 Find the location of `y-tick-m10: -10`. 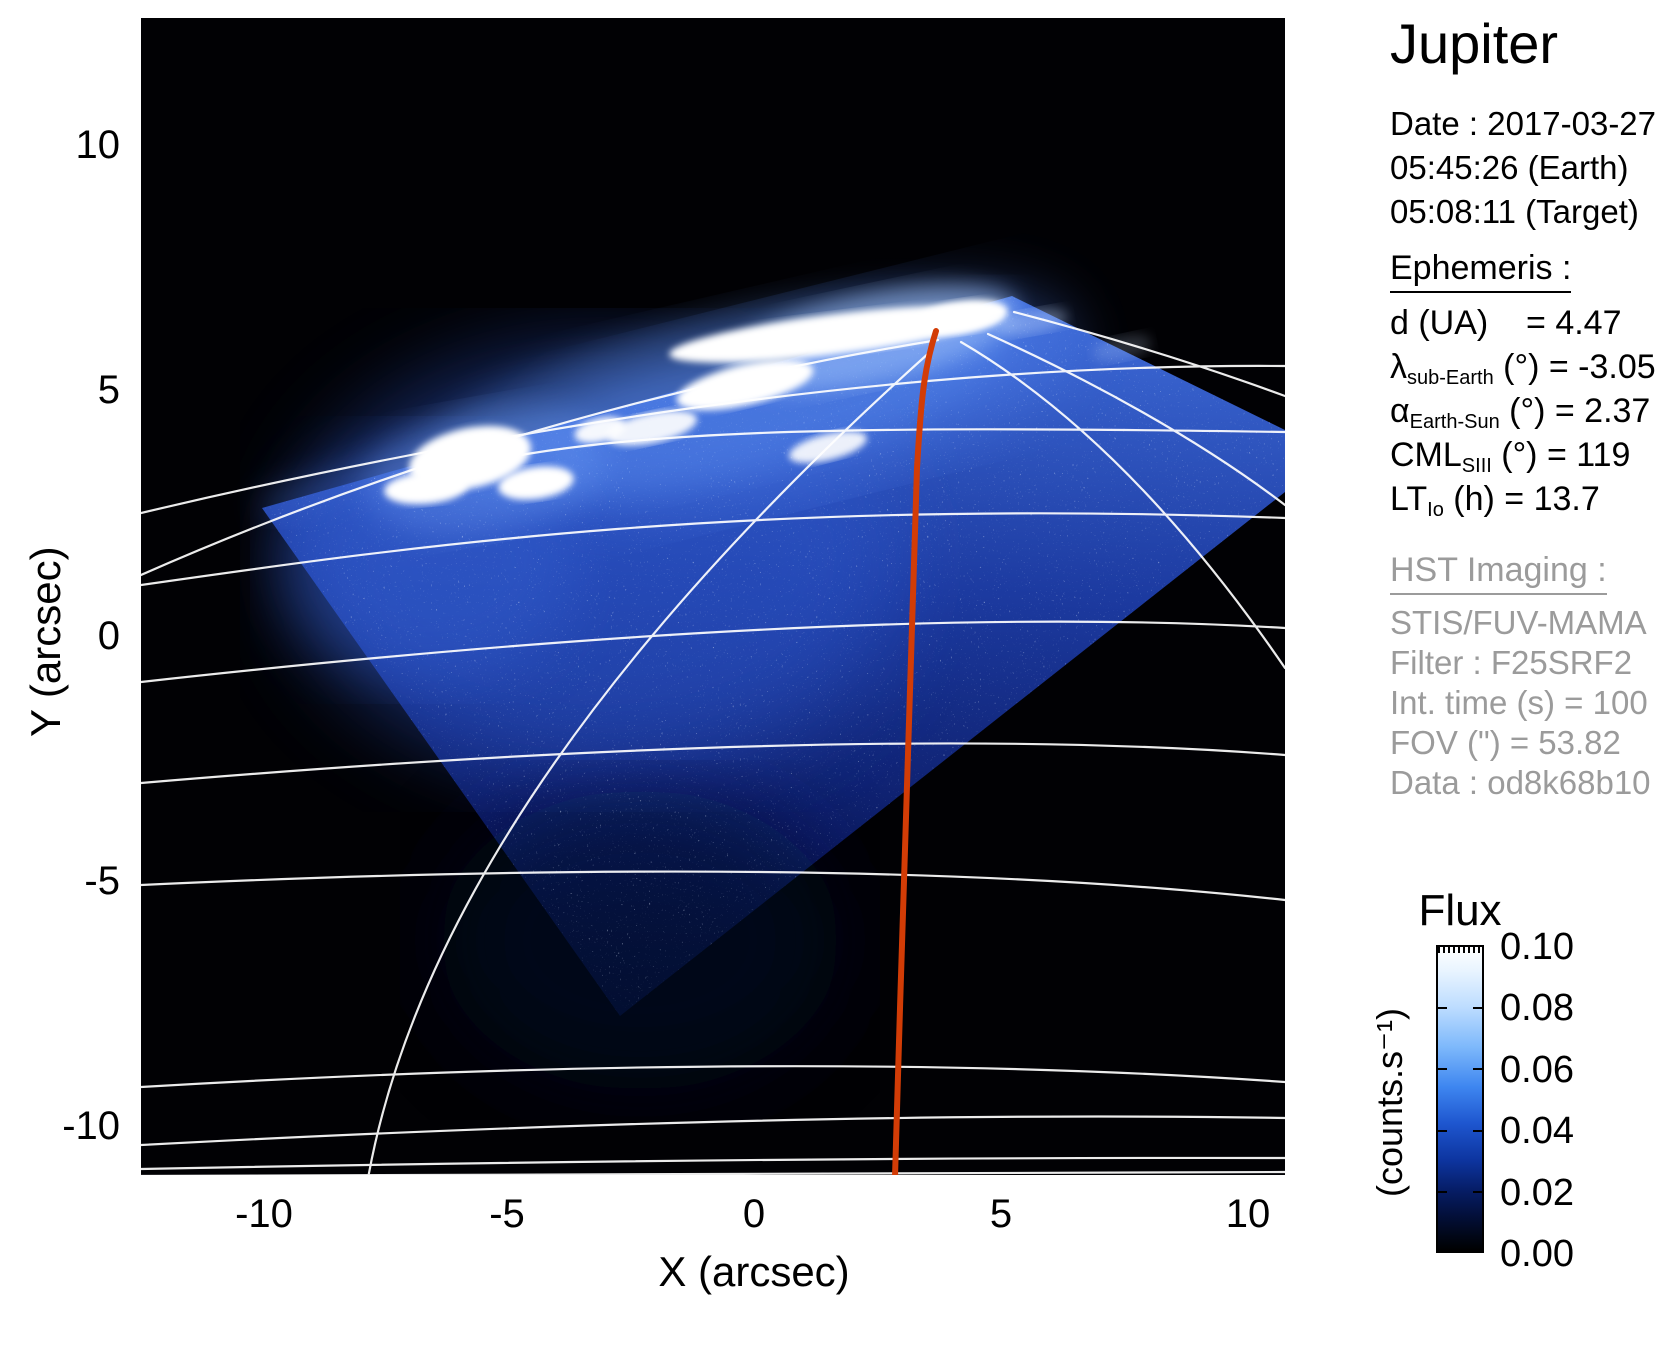

y-tick-m10: -10 is located at coordinates (91, 1126).